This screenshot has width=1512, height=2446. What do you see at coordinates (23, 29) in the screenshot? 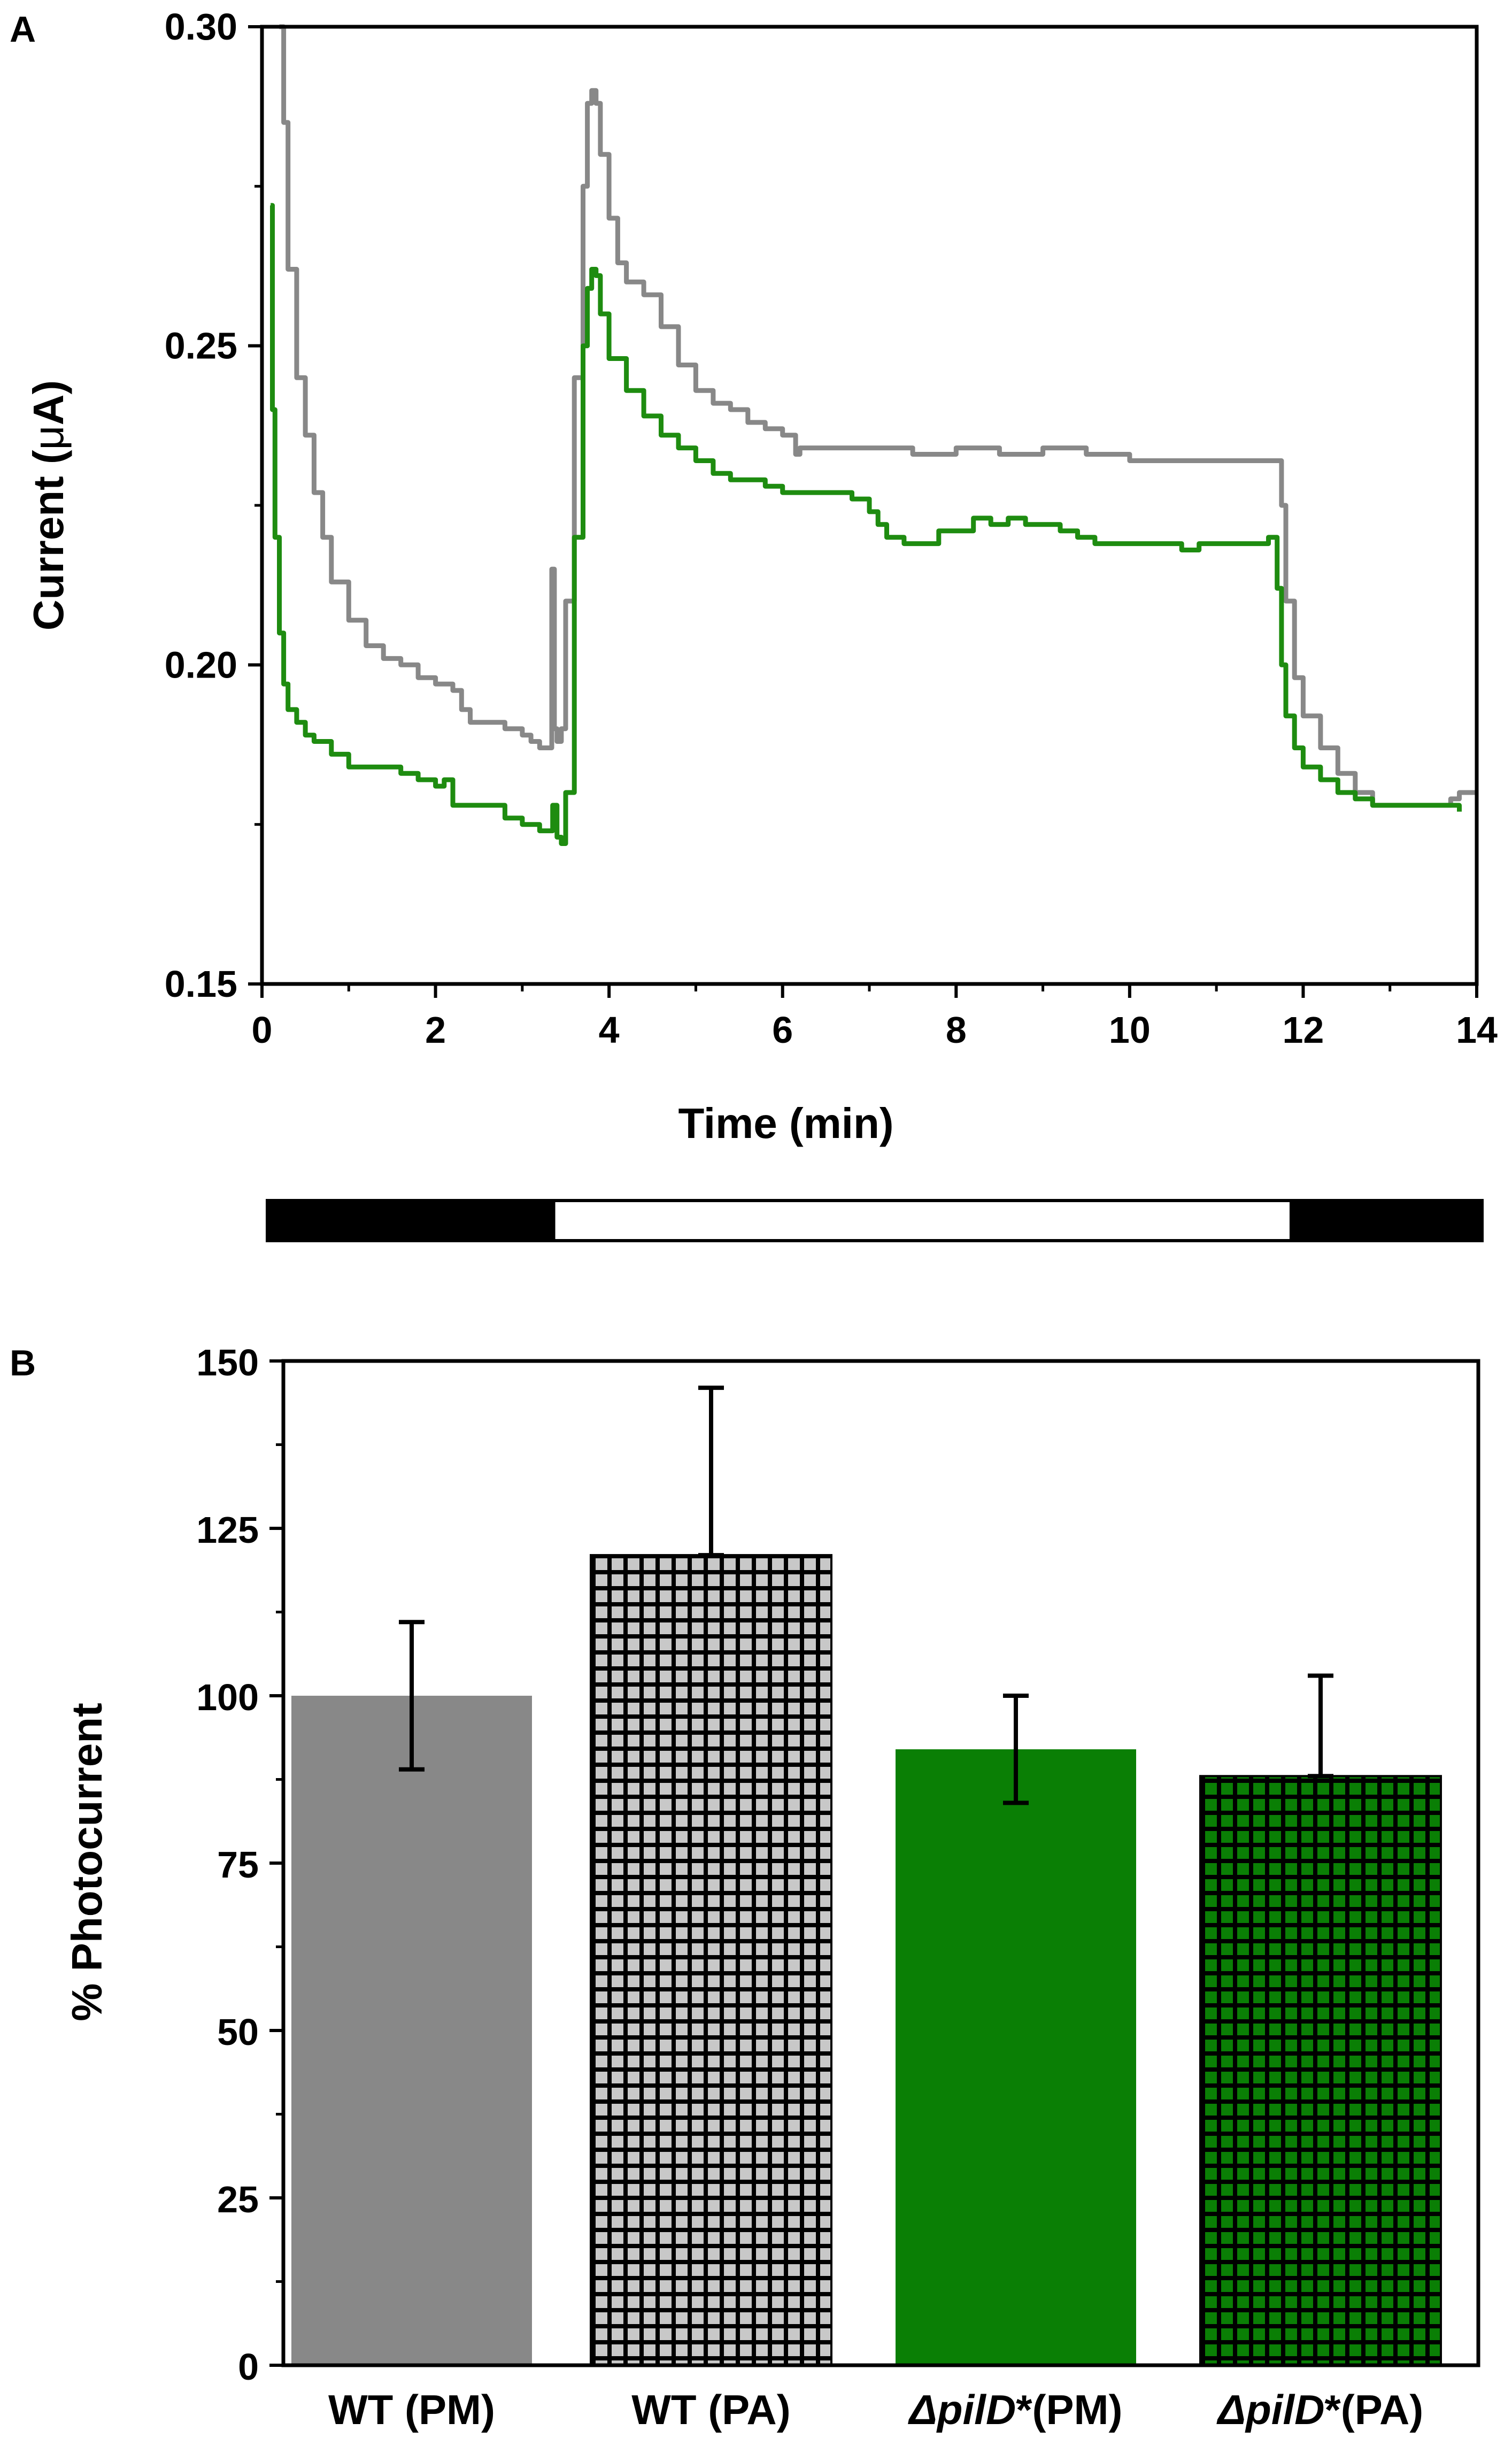
I see `panel-a-letter: A` at bounding box center [23, 29].